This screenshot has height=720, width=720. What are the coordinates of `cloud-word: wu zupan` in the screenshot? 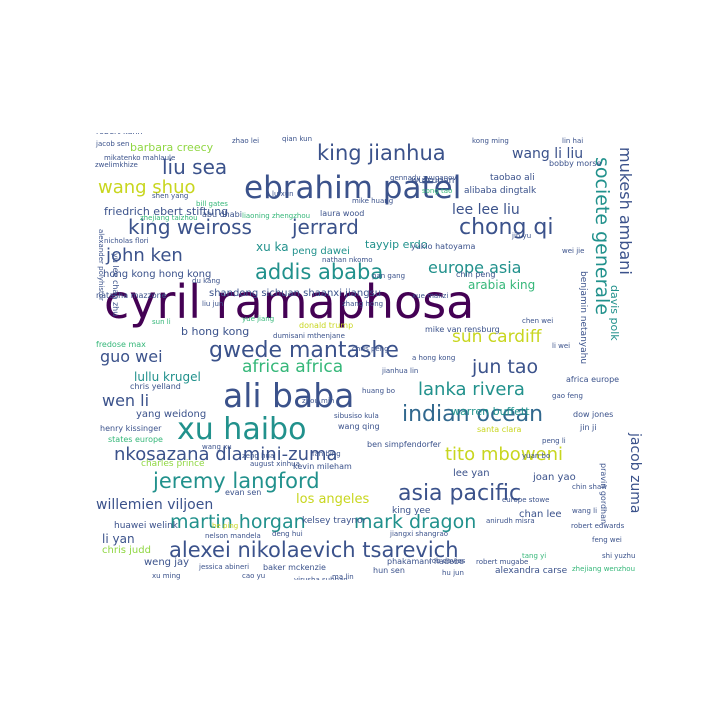 It's located at (433, 181).